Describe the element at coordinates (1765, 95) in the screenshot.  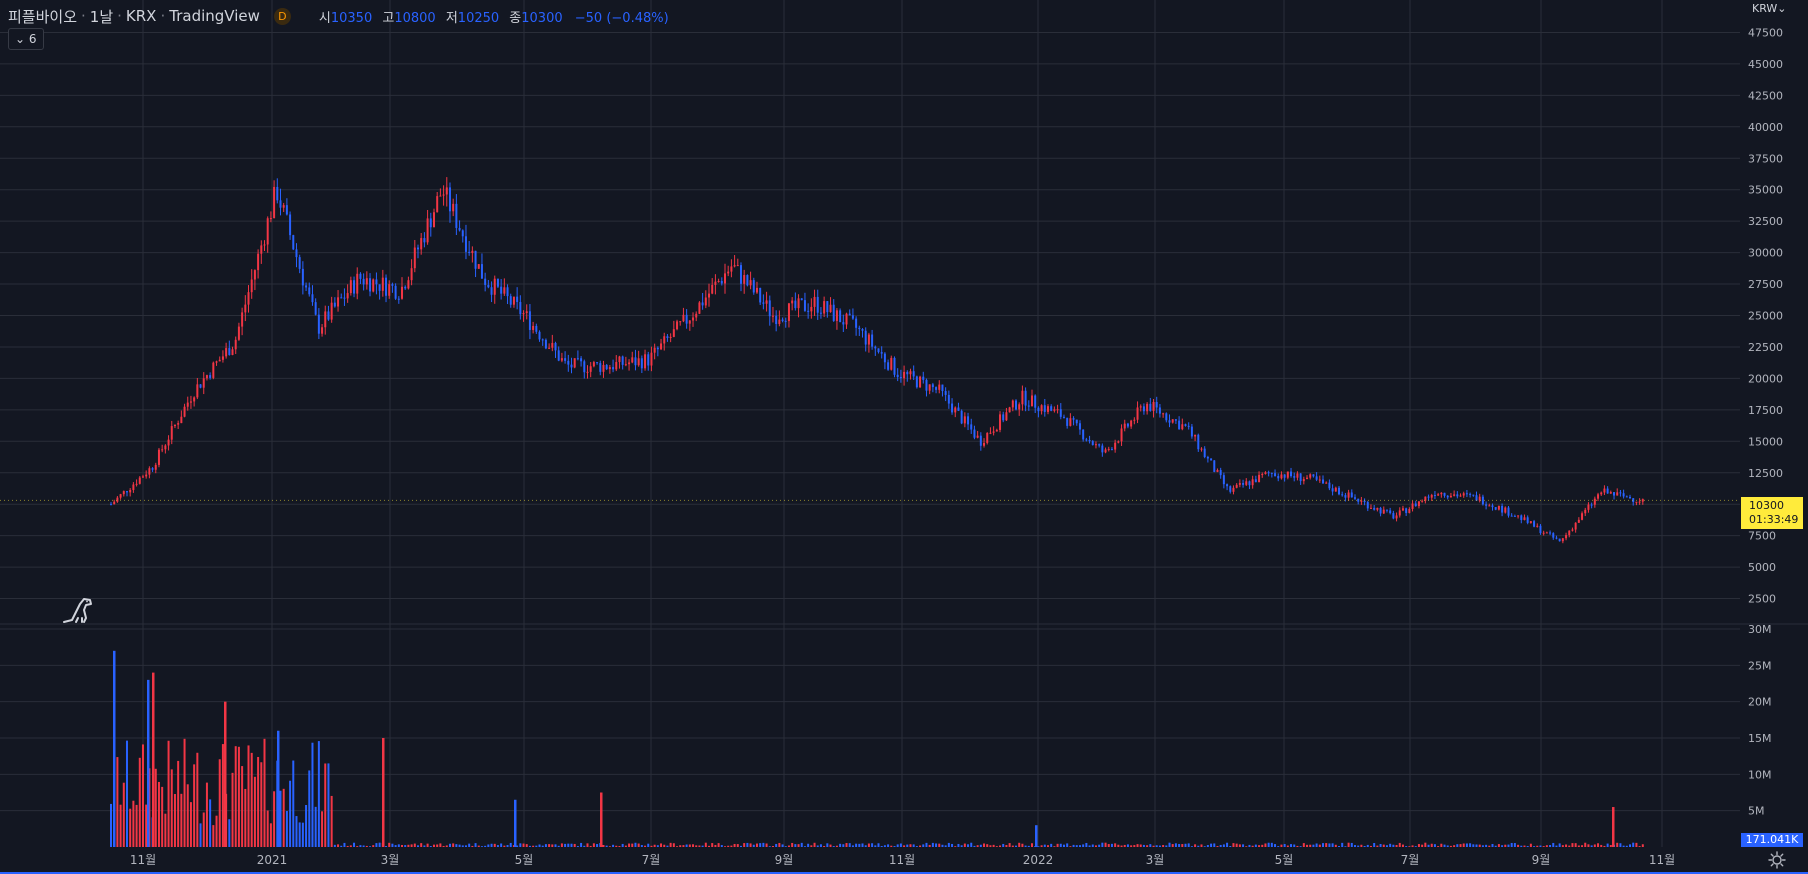
I see `price-tick-label: 42500` at that location.